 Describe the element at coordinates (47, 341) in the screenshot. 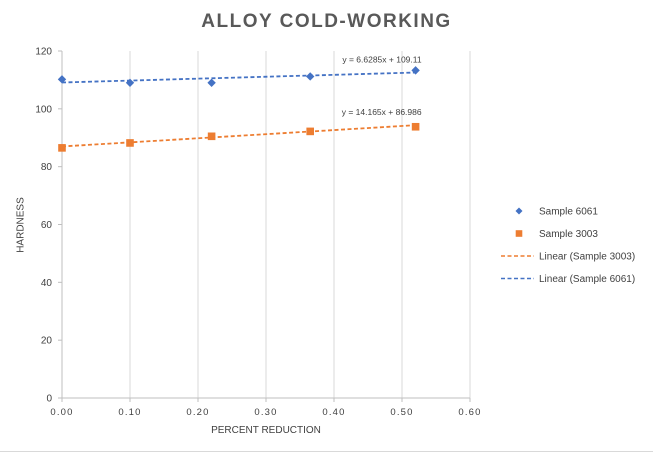

I see `y-tick-label: 20` at that location.